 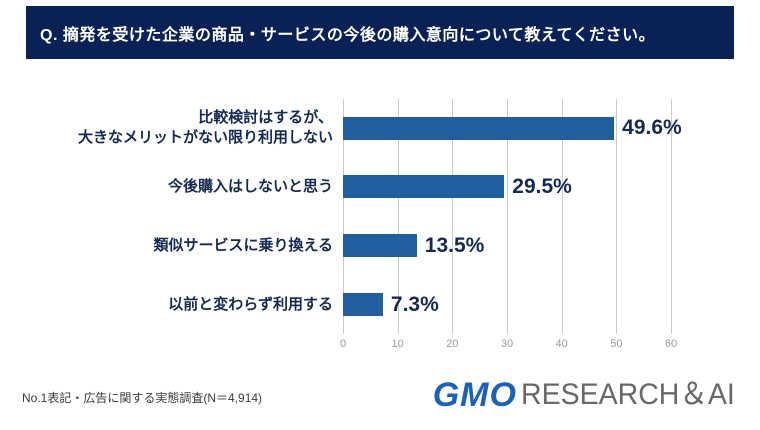 I want to click on x-tick-label: 40, so click(x=561, y=344).